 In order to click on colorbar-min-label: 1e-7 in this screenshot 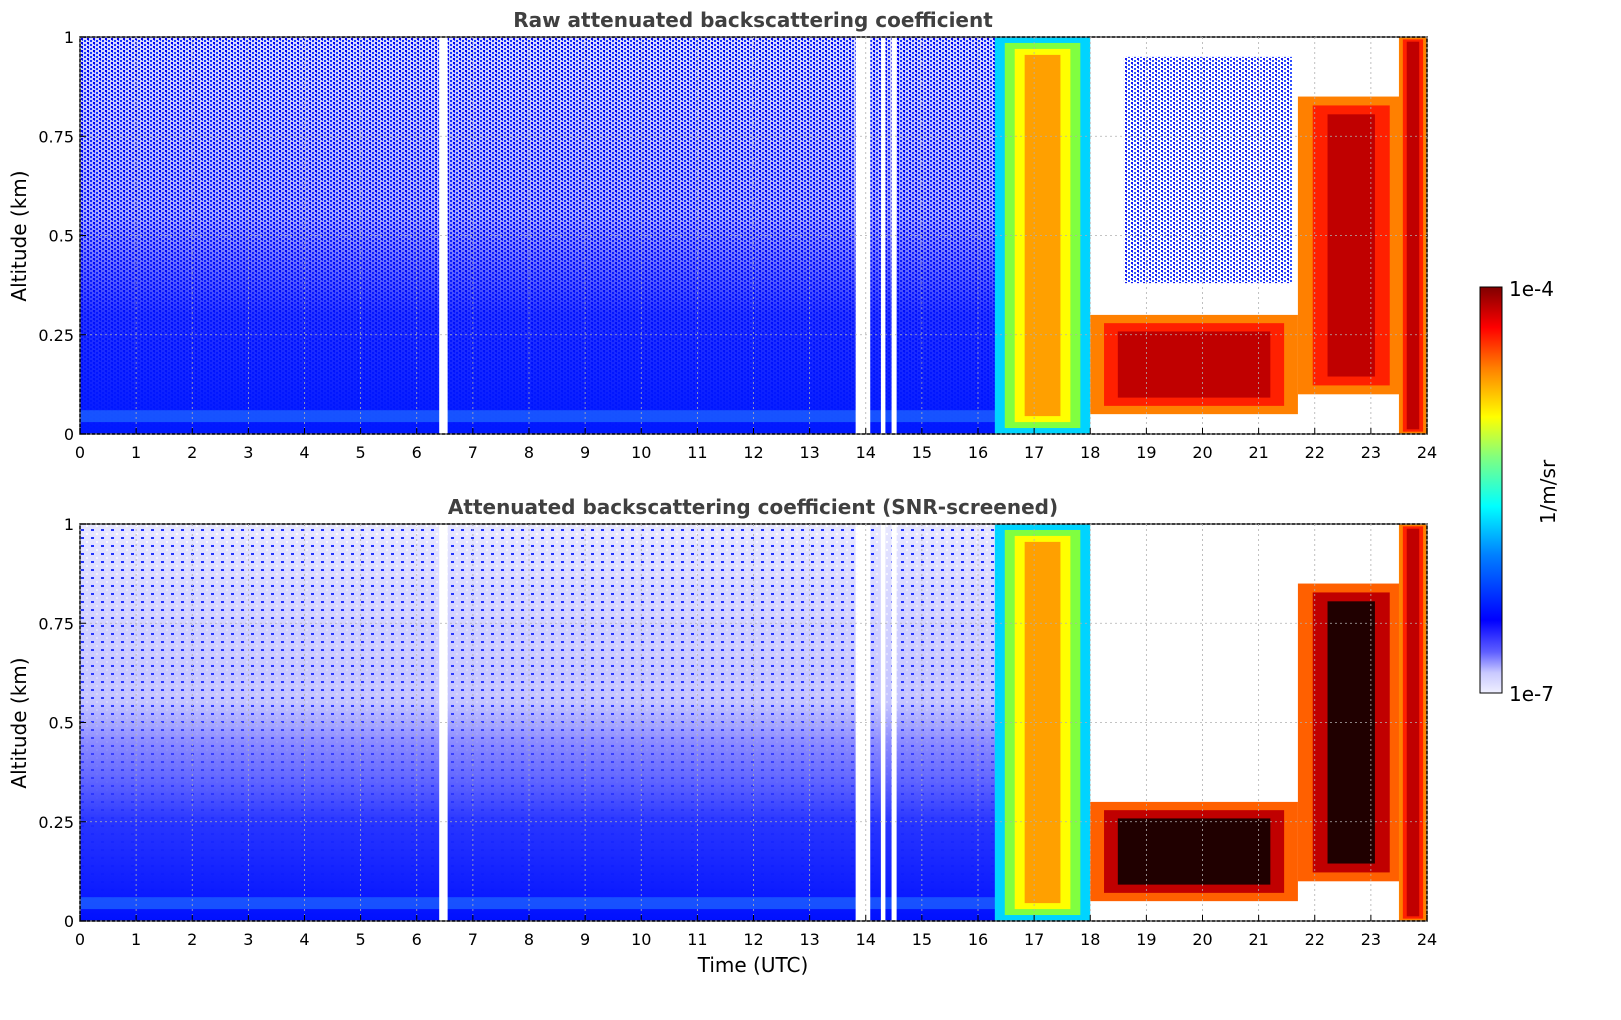, I will do `click(1531, 694)`.